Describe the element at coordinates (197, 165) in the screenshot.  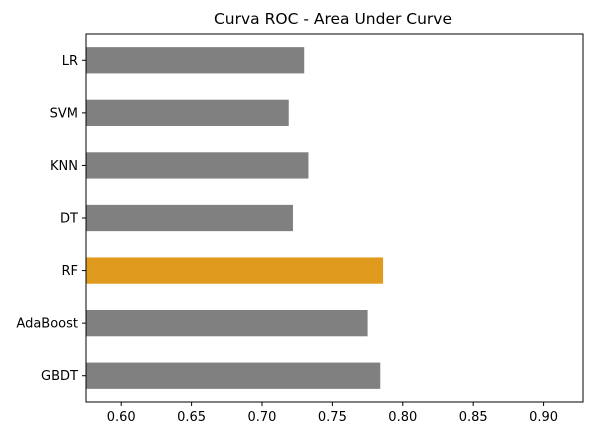
I see `bar-knn` at that location.